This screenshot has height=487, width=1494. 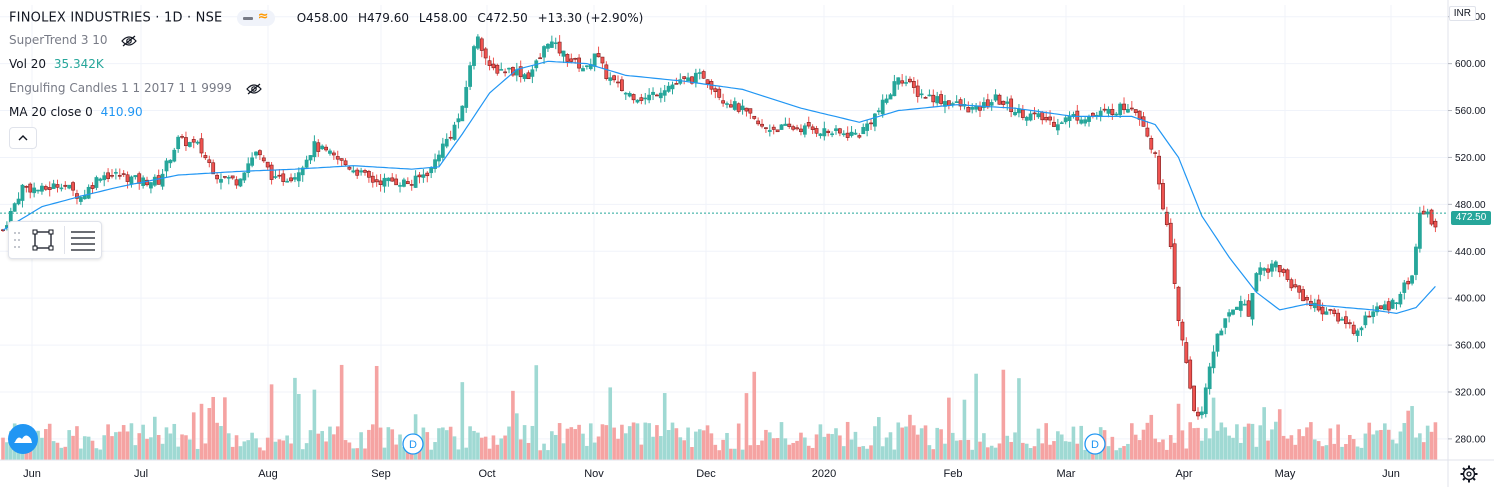 What do you see at coordinates (83, 240) in the screenshot?
I see `lines-tool-icon` at bounding box center [83, 240].